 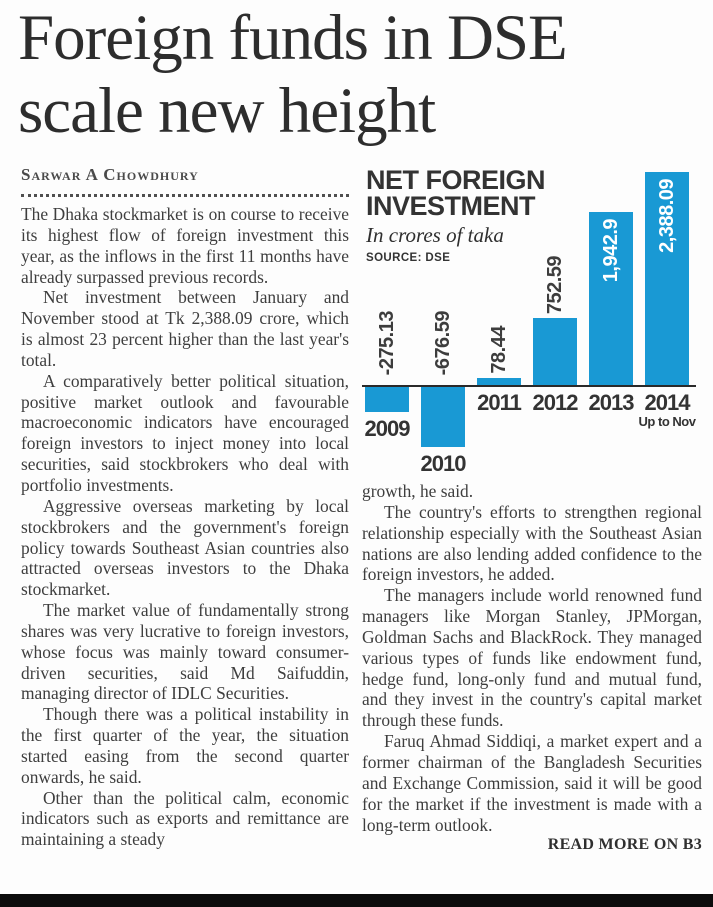 I want to click on bar-value-2014: 2,388.09, so click(x=667, y=216).